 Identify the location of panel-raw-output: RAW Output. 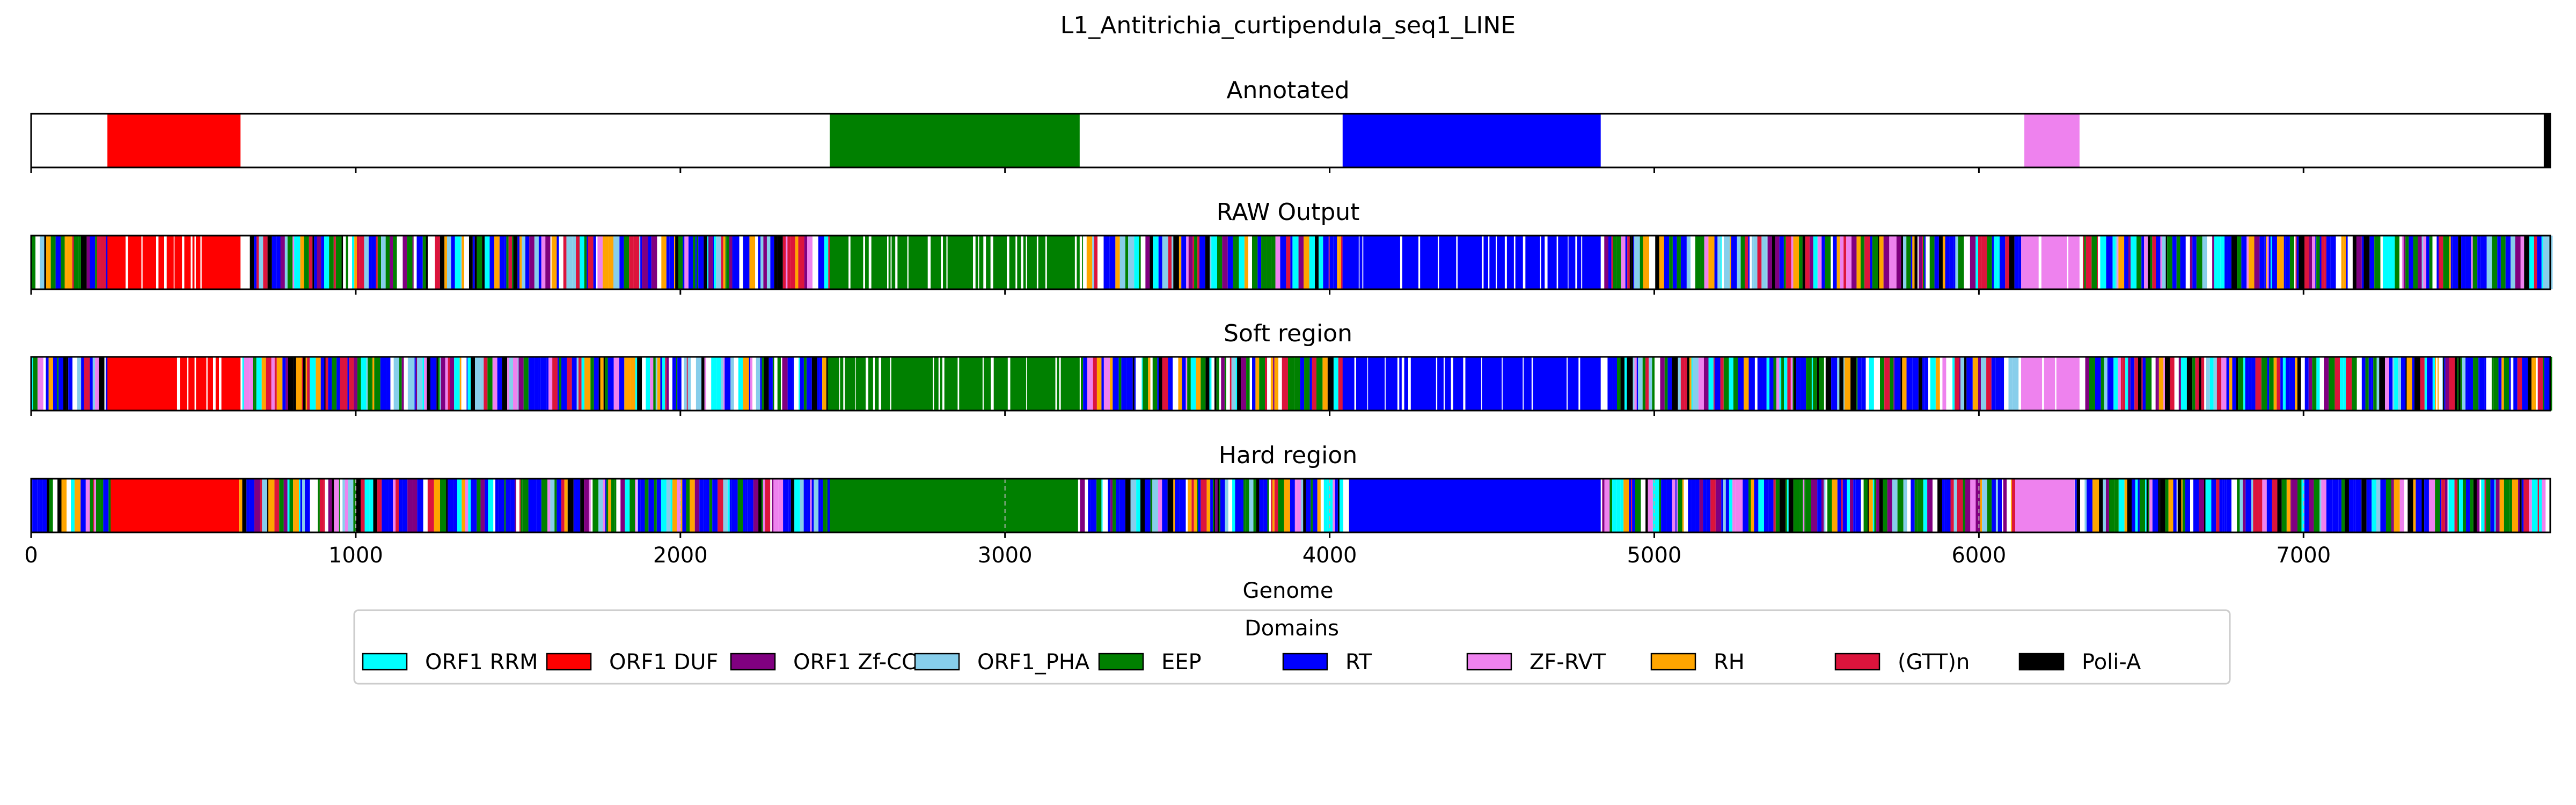
(1291, 247).